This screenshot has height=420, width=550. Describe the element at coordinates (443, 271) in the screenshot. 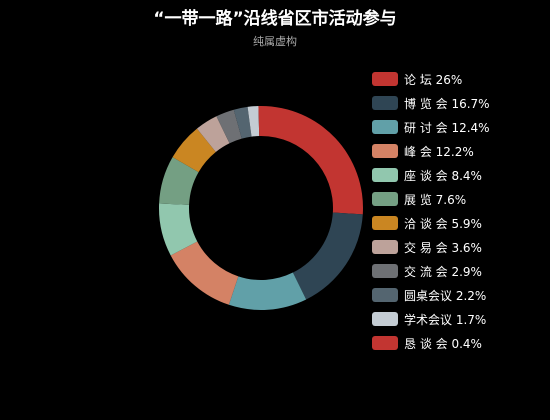

I see `legend-label: 交 流 会 2.9%` at that location.